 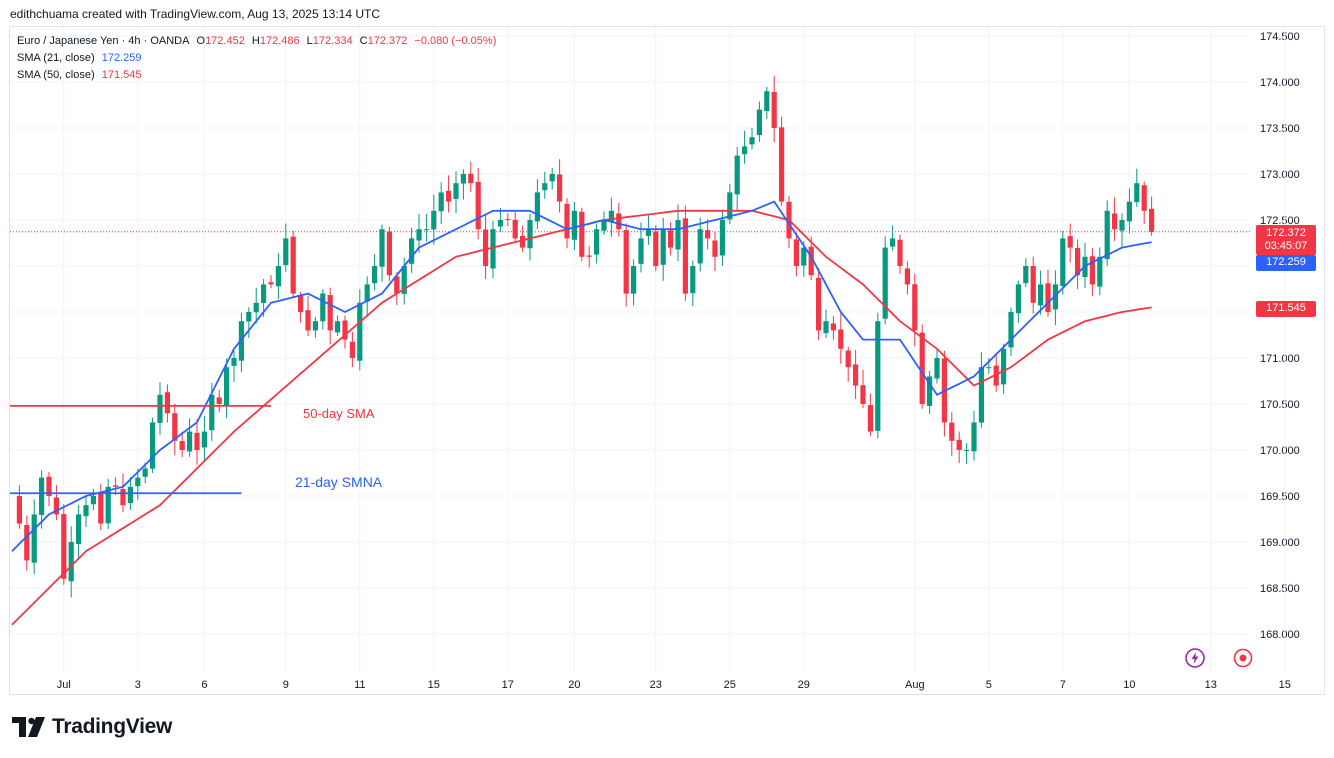 I want to click on x-tick-label: 17, so click(x=508, y=685).